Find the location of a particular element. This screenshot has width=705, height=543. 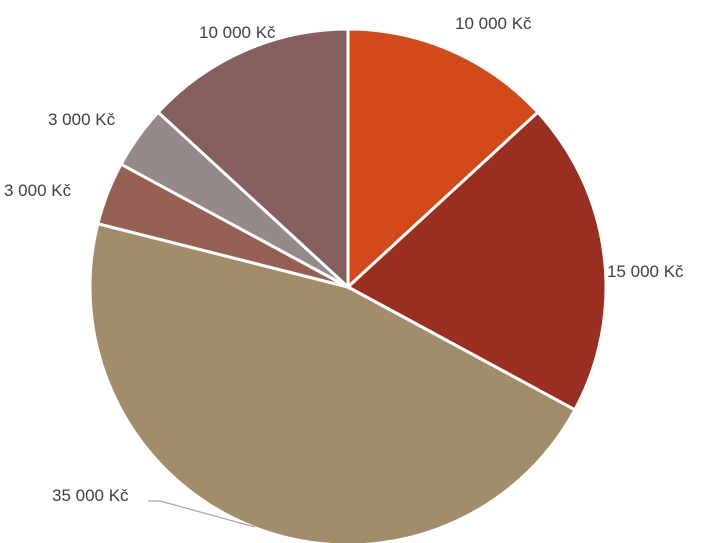

data-label-5: 3 000 Kč is located at coordinates (82, 119).